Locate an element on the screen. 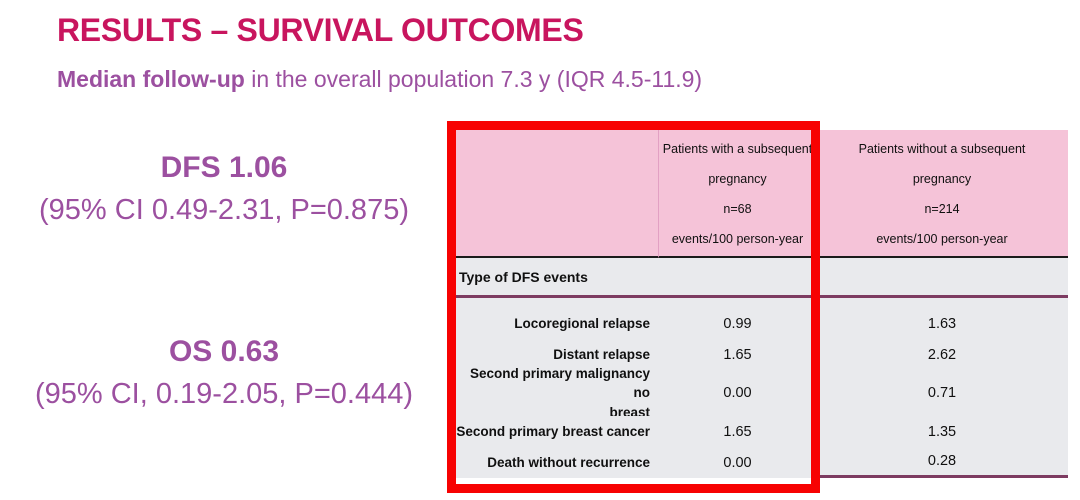  os-result-block: OS 0.63 (95% CI, 0.19-2.05, P=0.444) is located at coordinates (224, 373).